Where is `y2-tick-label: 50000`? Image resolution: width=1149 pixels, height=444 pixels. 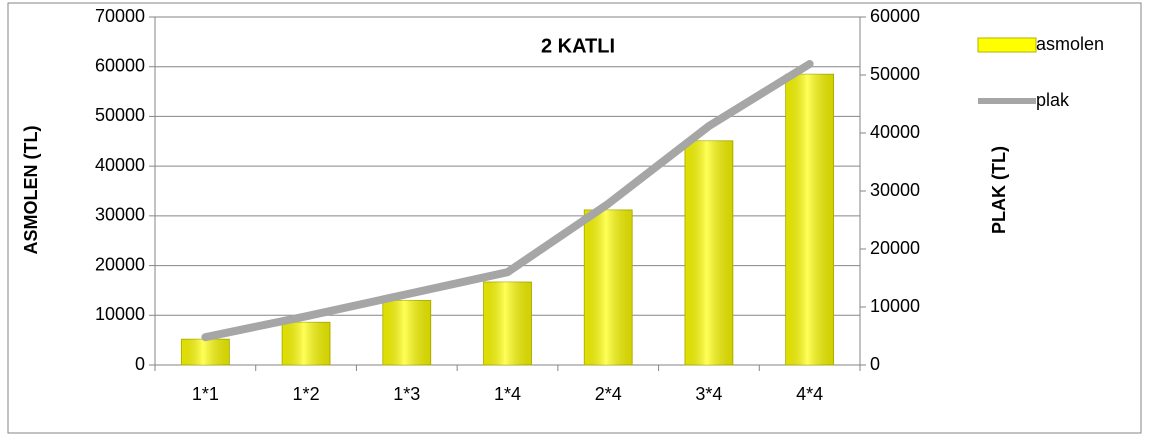
y2-tick-label: 50000 is located at coordinates (895, 74).